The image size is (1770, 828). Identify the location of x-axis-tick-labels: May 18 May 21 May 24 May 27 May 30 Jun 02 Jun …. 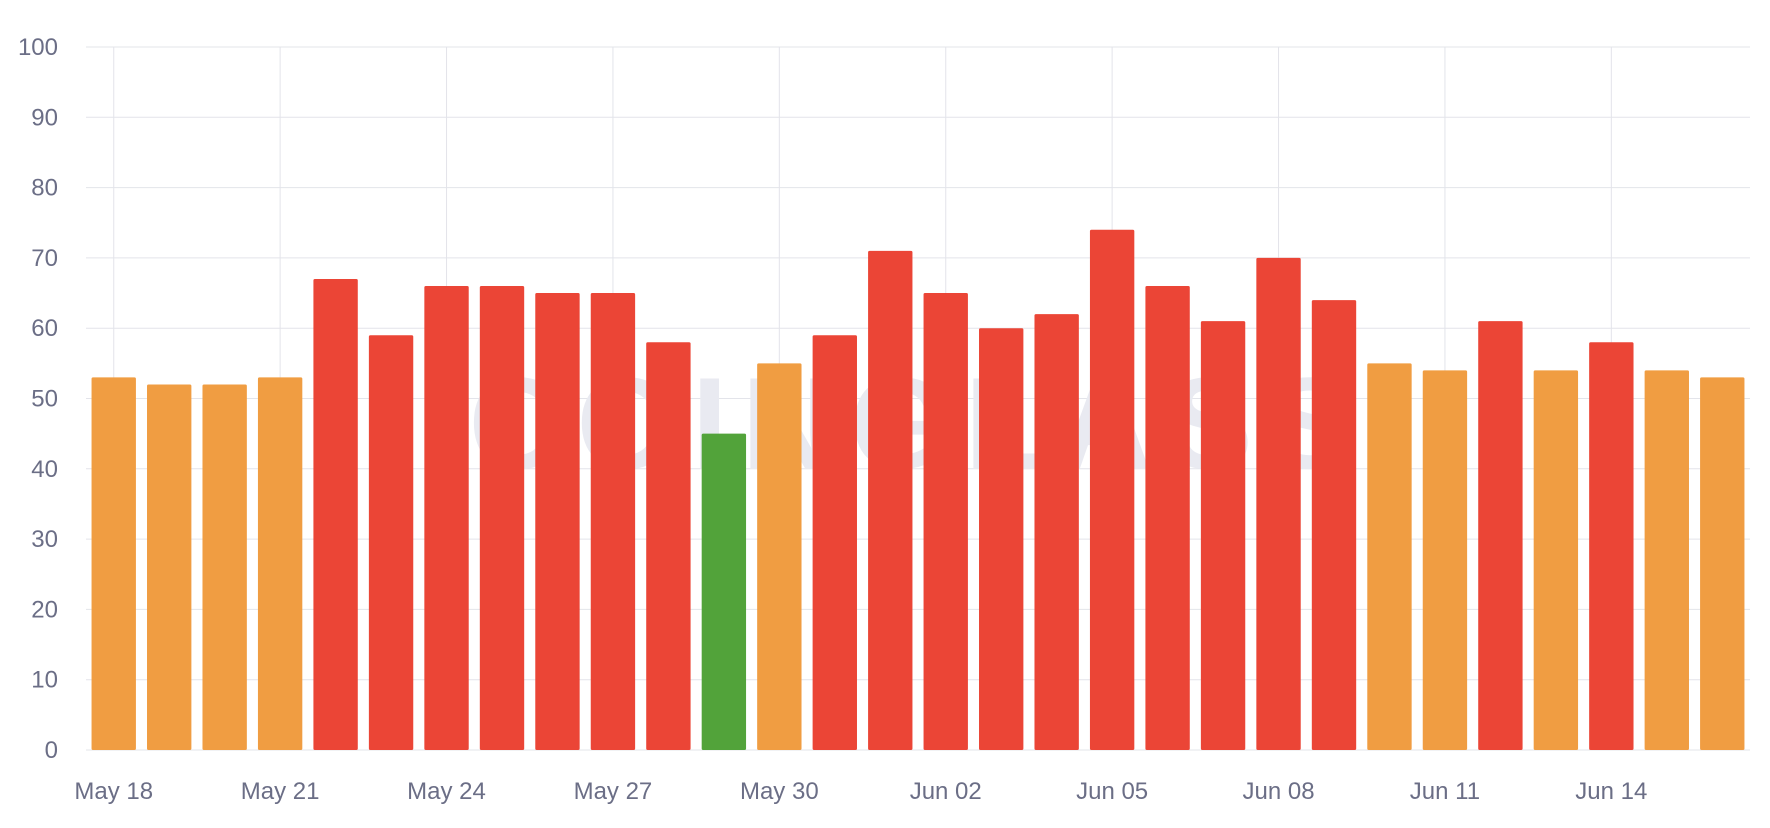
(860, 791).